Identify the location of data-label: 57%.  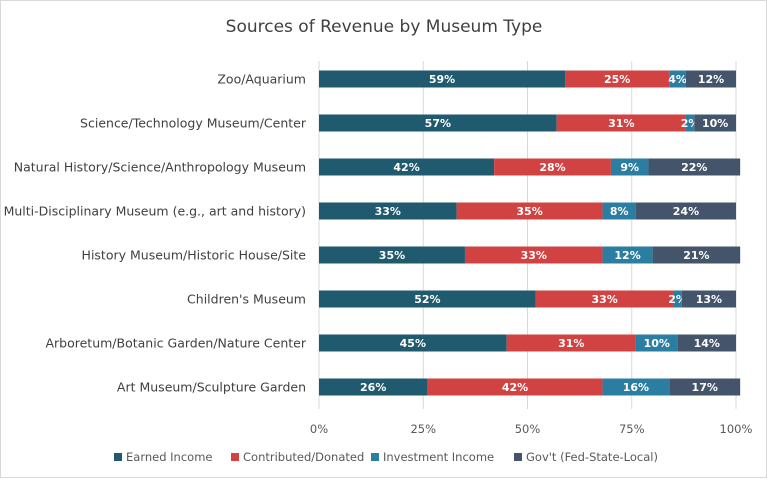
(438, 123).